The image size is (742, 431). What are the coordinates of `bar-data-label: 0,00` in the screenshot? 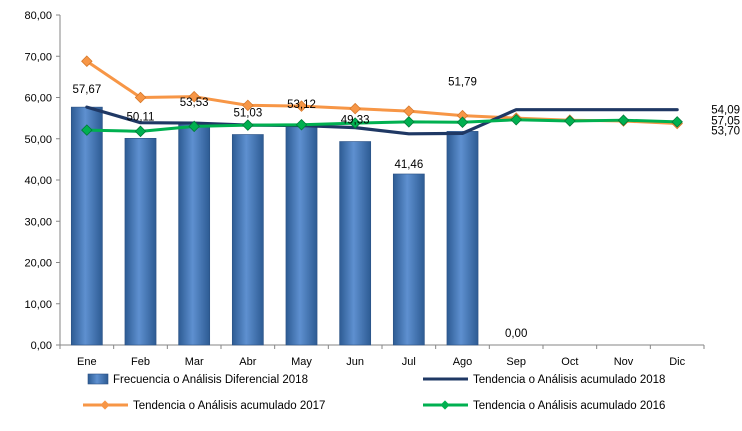 It's located at (516, 334).